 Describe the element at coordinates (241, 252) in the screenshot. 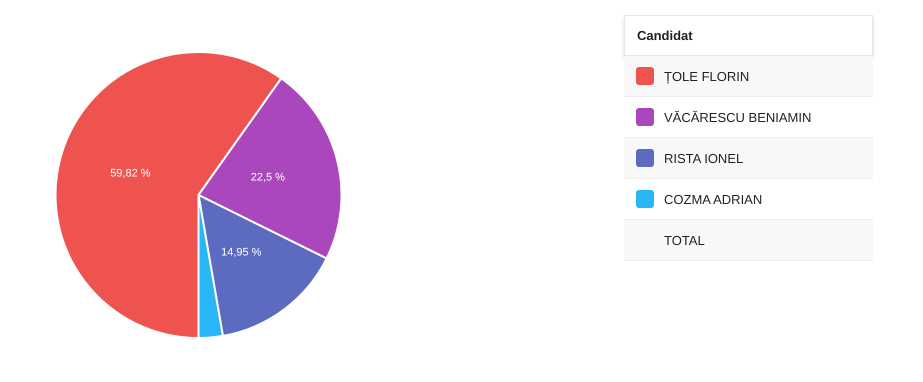

I see `data-label: 14,95 %` at that location.